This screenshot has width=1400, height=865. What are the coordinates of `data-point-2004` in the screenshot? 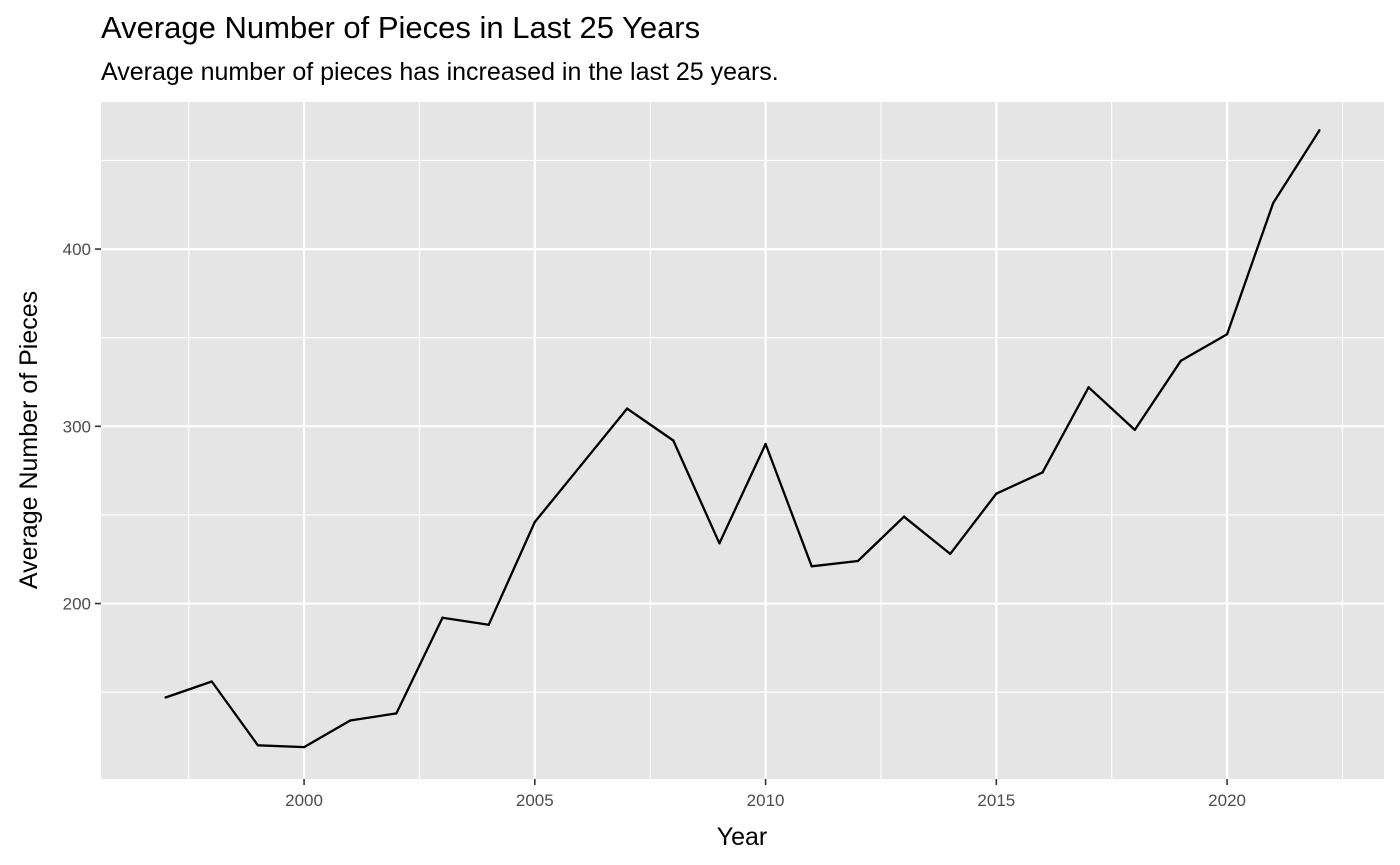 It's located at (488, 625).